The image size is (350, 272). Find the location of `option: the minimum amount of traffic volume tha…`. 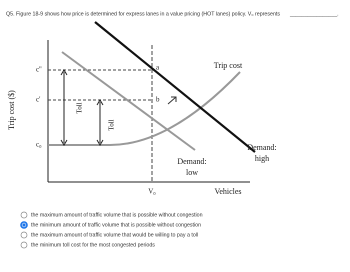

option: the minimum amount of traffic volume tha… is located at coordinates (110, 225).